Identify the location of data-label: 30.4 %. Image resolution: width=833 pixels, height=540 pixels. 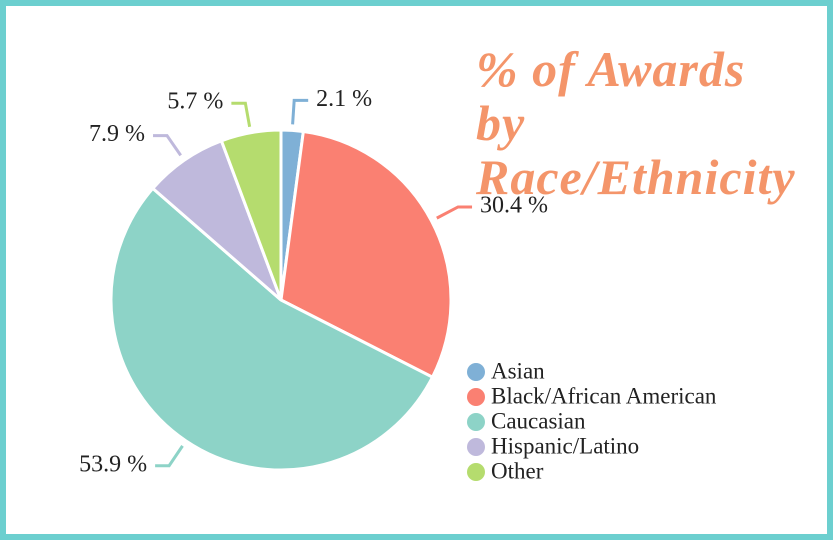
(514, 205).